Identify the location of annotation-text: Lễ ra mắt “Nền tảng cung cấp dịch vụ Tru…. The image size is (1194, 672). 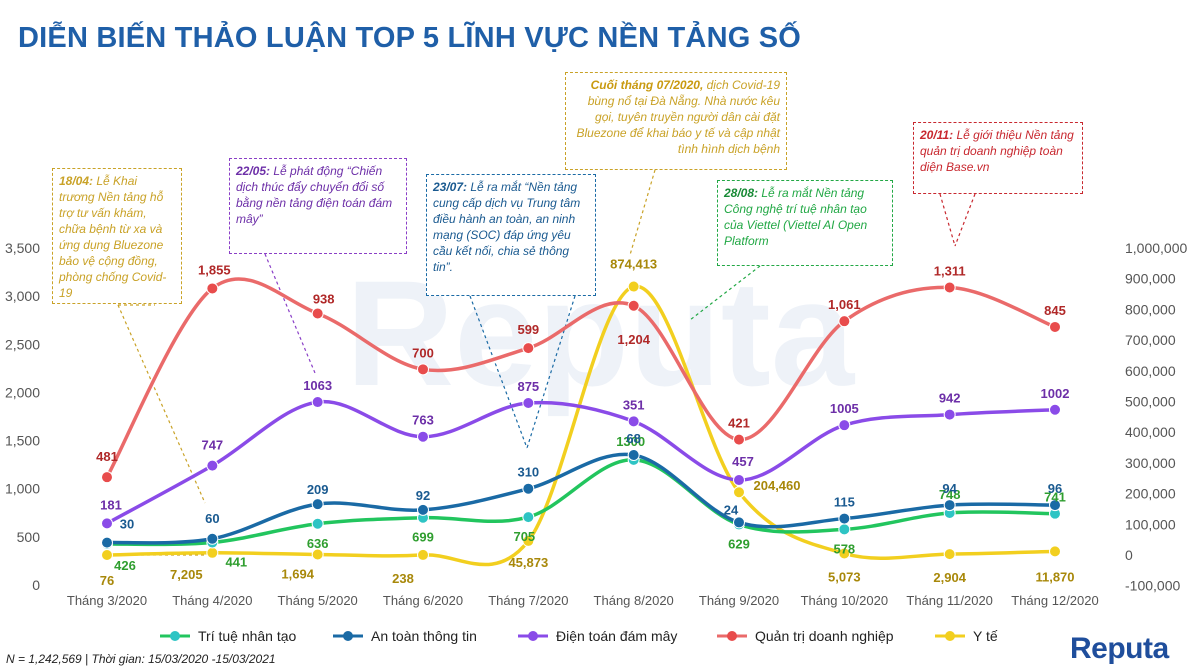
(507, 227).